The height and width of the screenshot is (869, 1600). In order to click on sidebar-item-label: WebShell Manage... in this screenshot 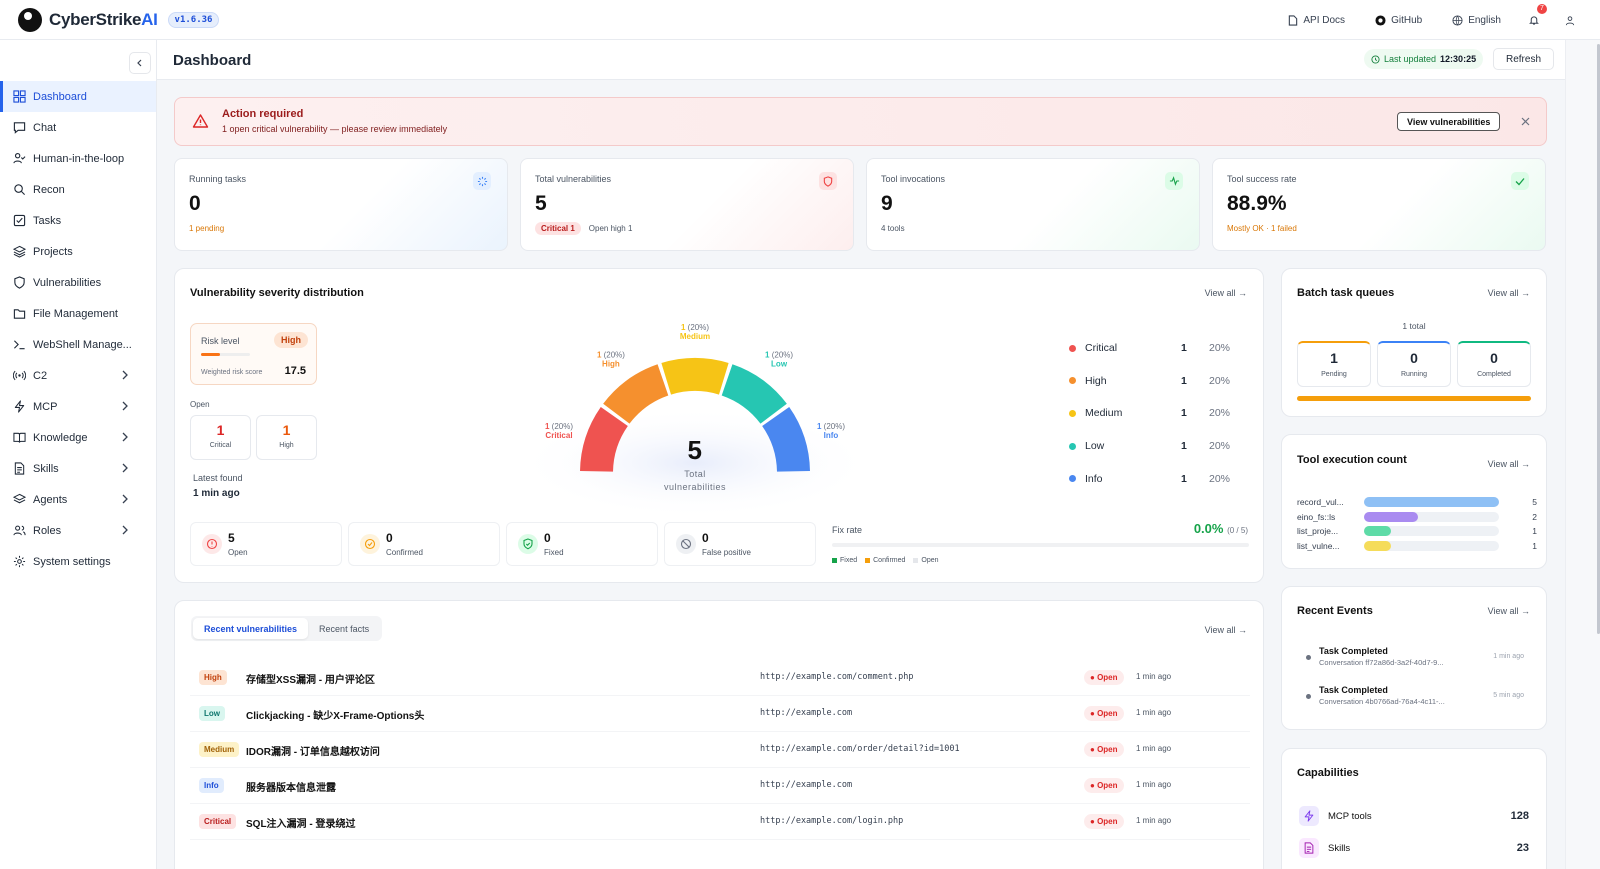, I will do `click(82, 344)`.